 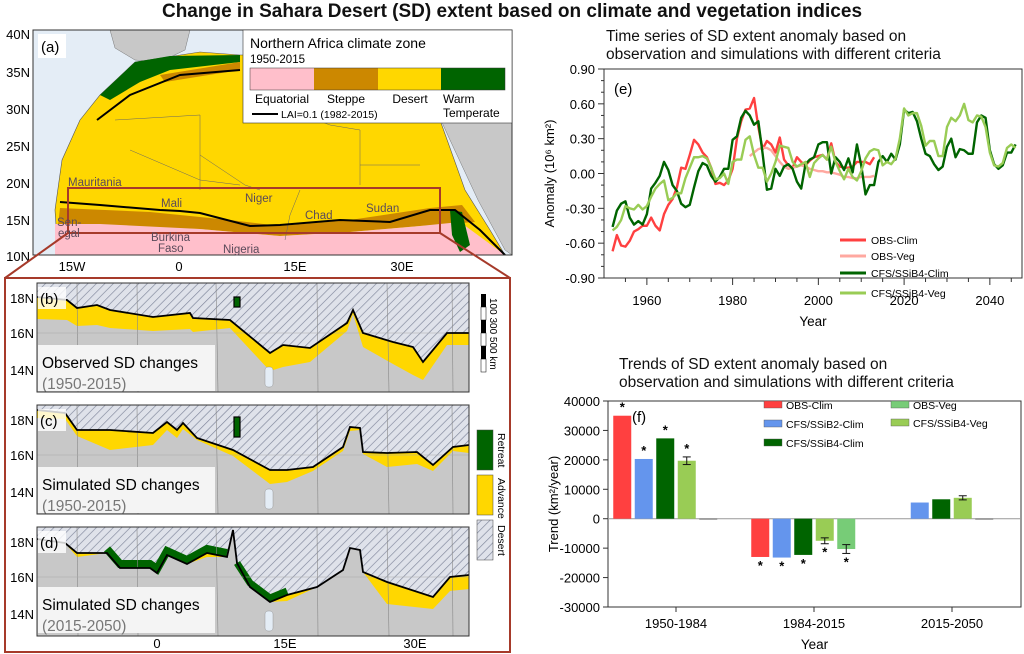 I want to click on panel-title: Observed SD changes, so click(x=120, y=363).